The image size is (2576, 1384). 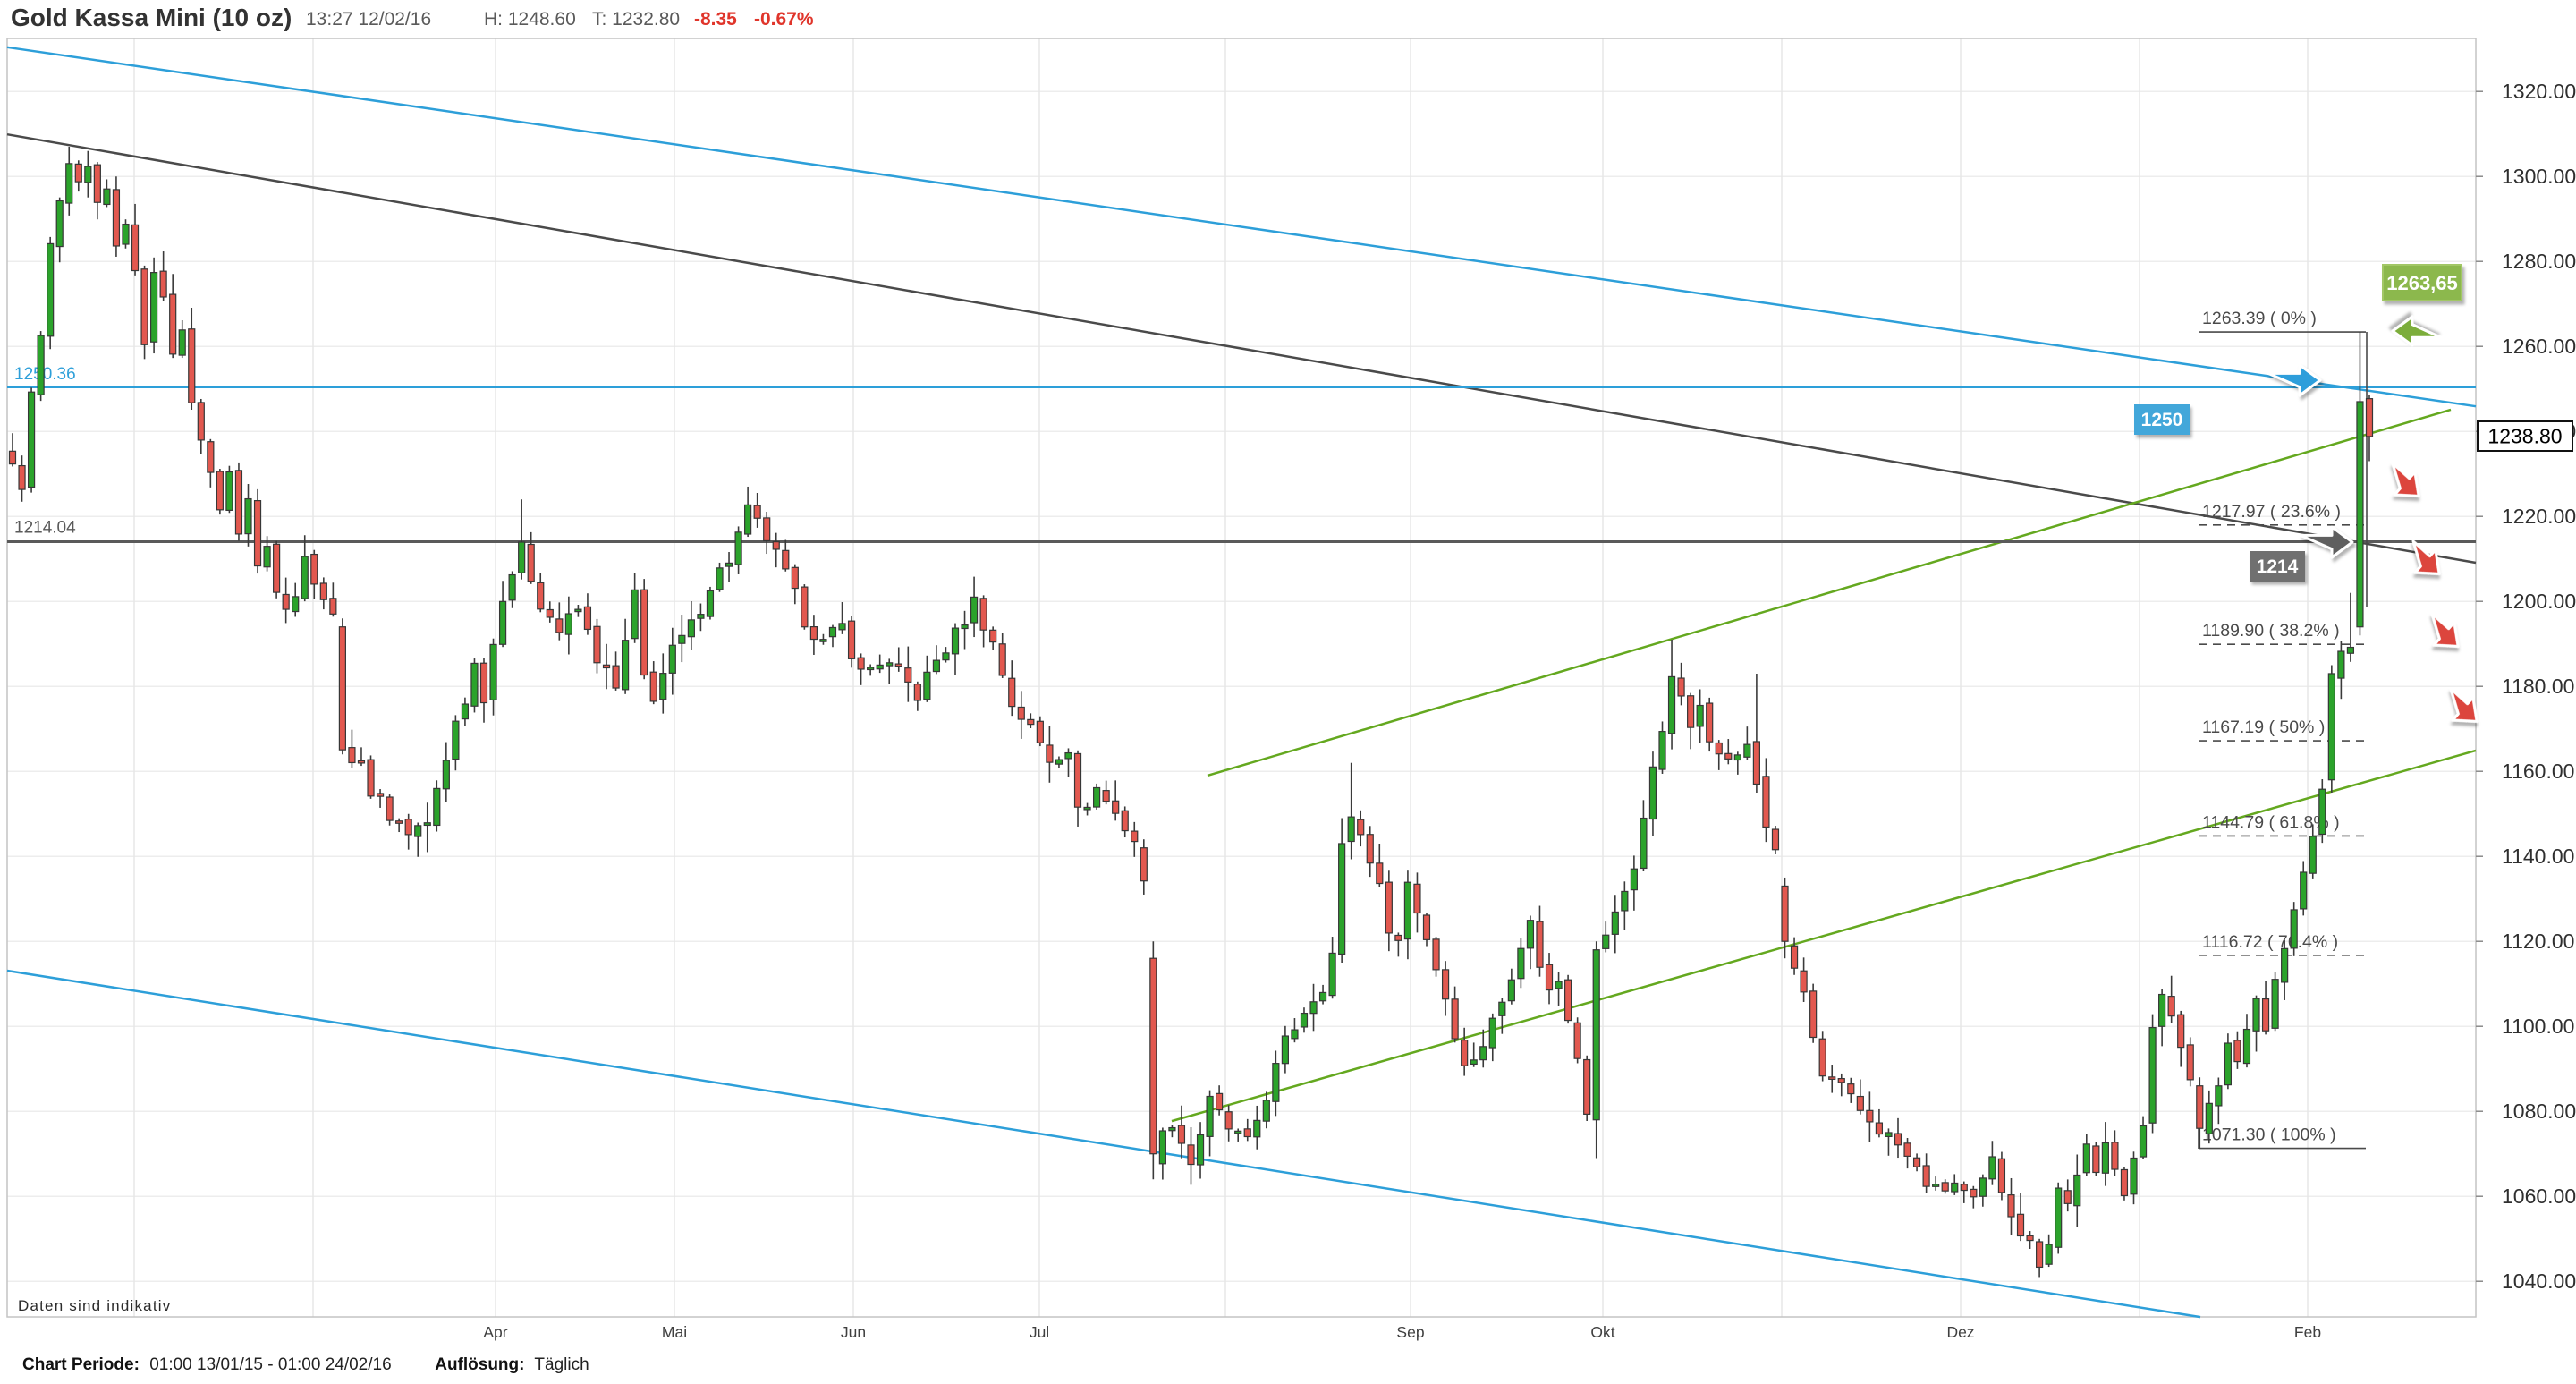 I want to click on gray-right-arrow, so click(x=2326, y=542).